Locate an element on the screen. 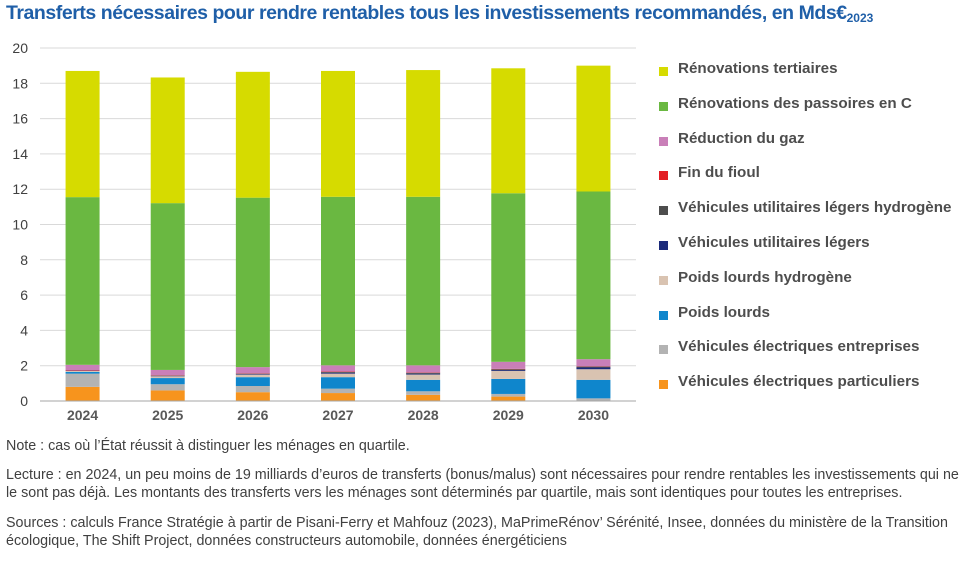  legend-label: Véhicules utilitaires légers is located at coordinates (774, 242).